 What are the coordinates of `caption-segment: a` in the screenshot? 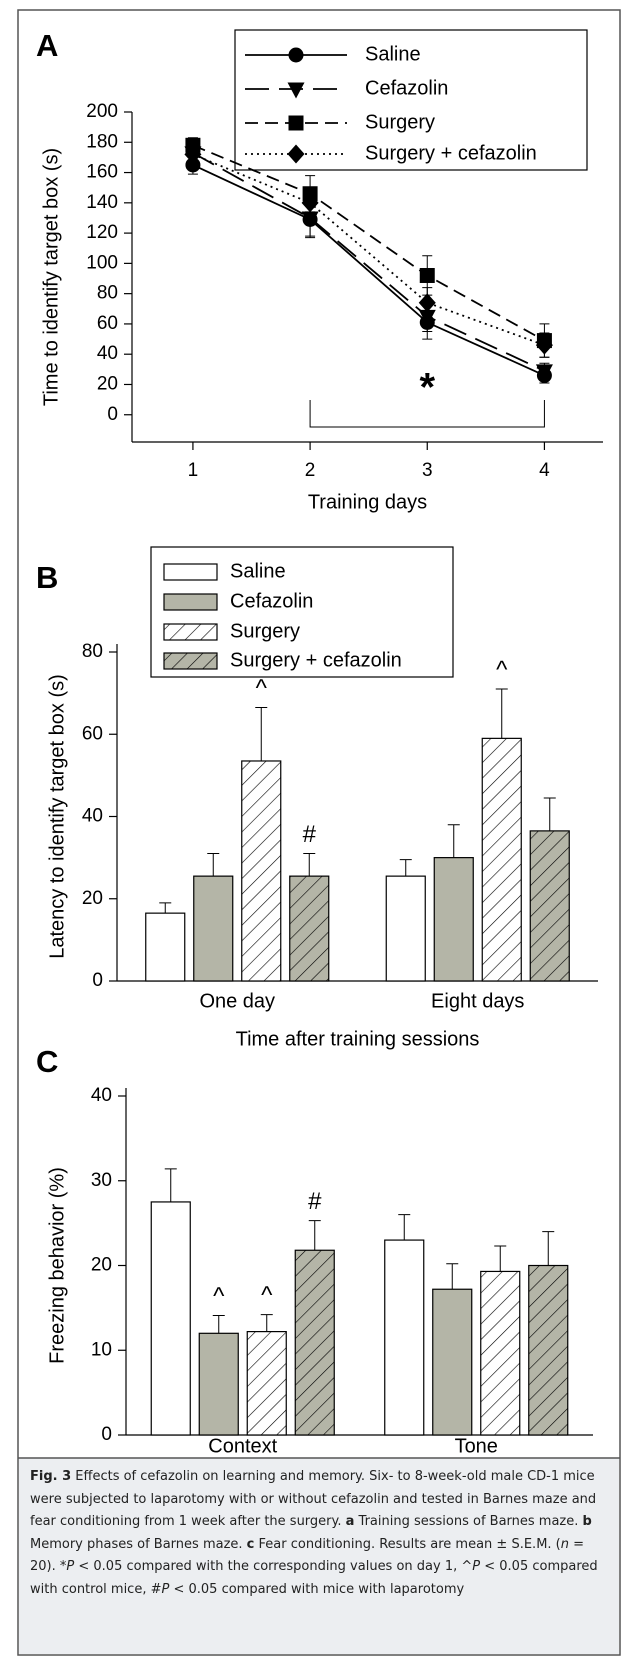 It's located at (350, 1521).